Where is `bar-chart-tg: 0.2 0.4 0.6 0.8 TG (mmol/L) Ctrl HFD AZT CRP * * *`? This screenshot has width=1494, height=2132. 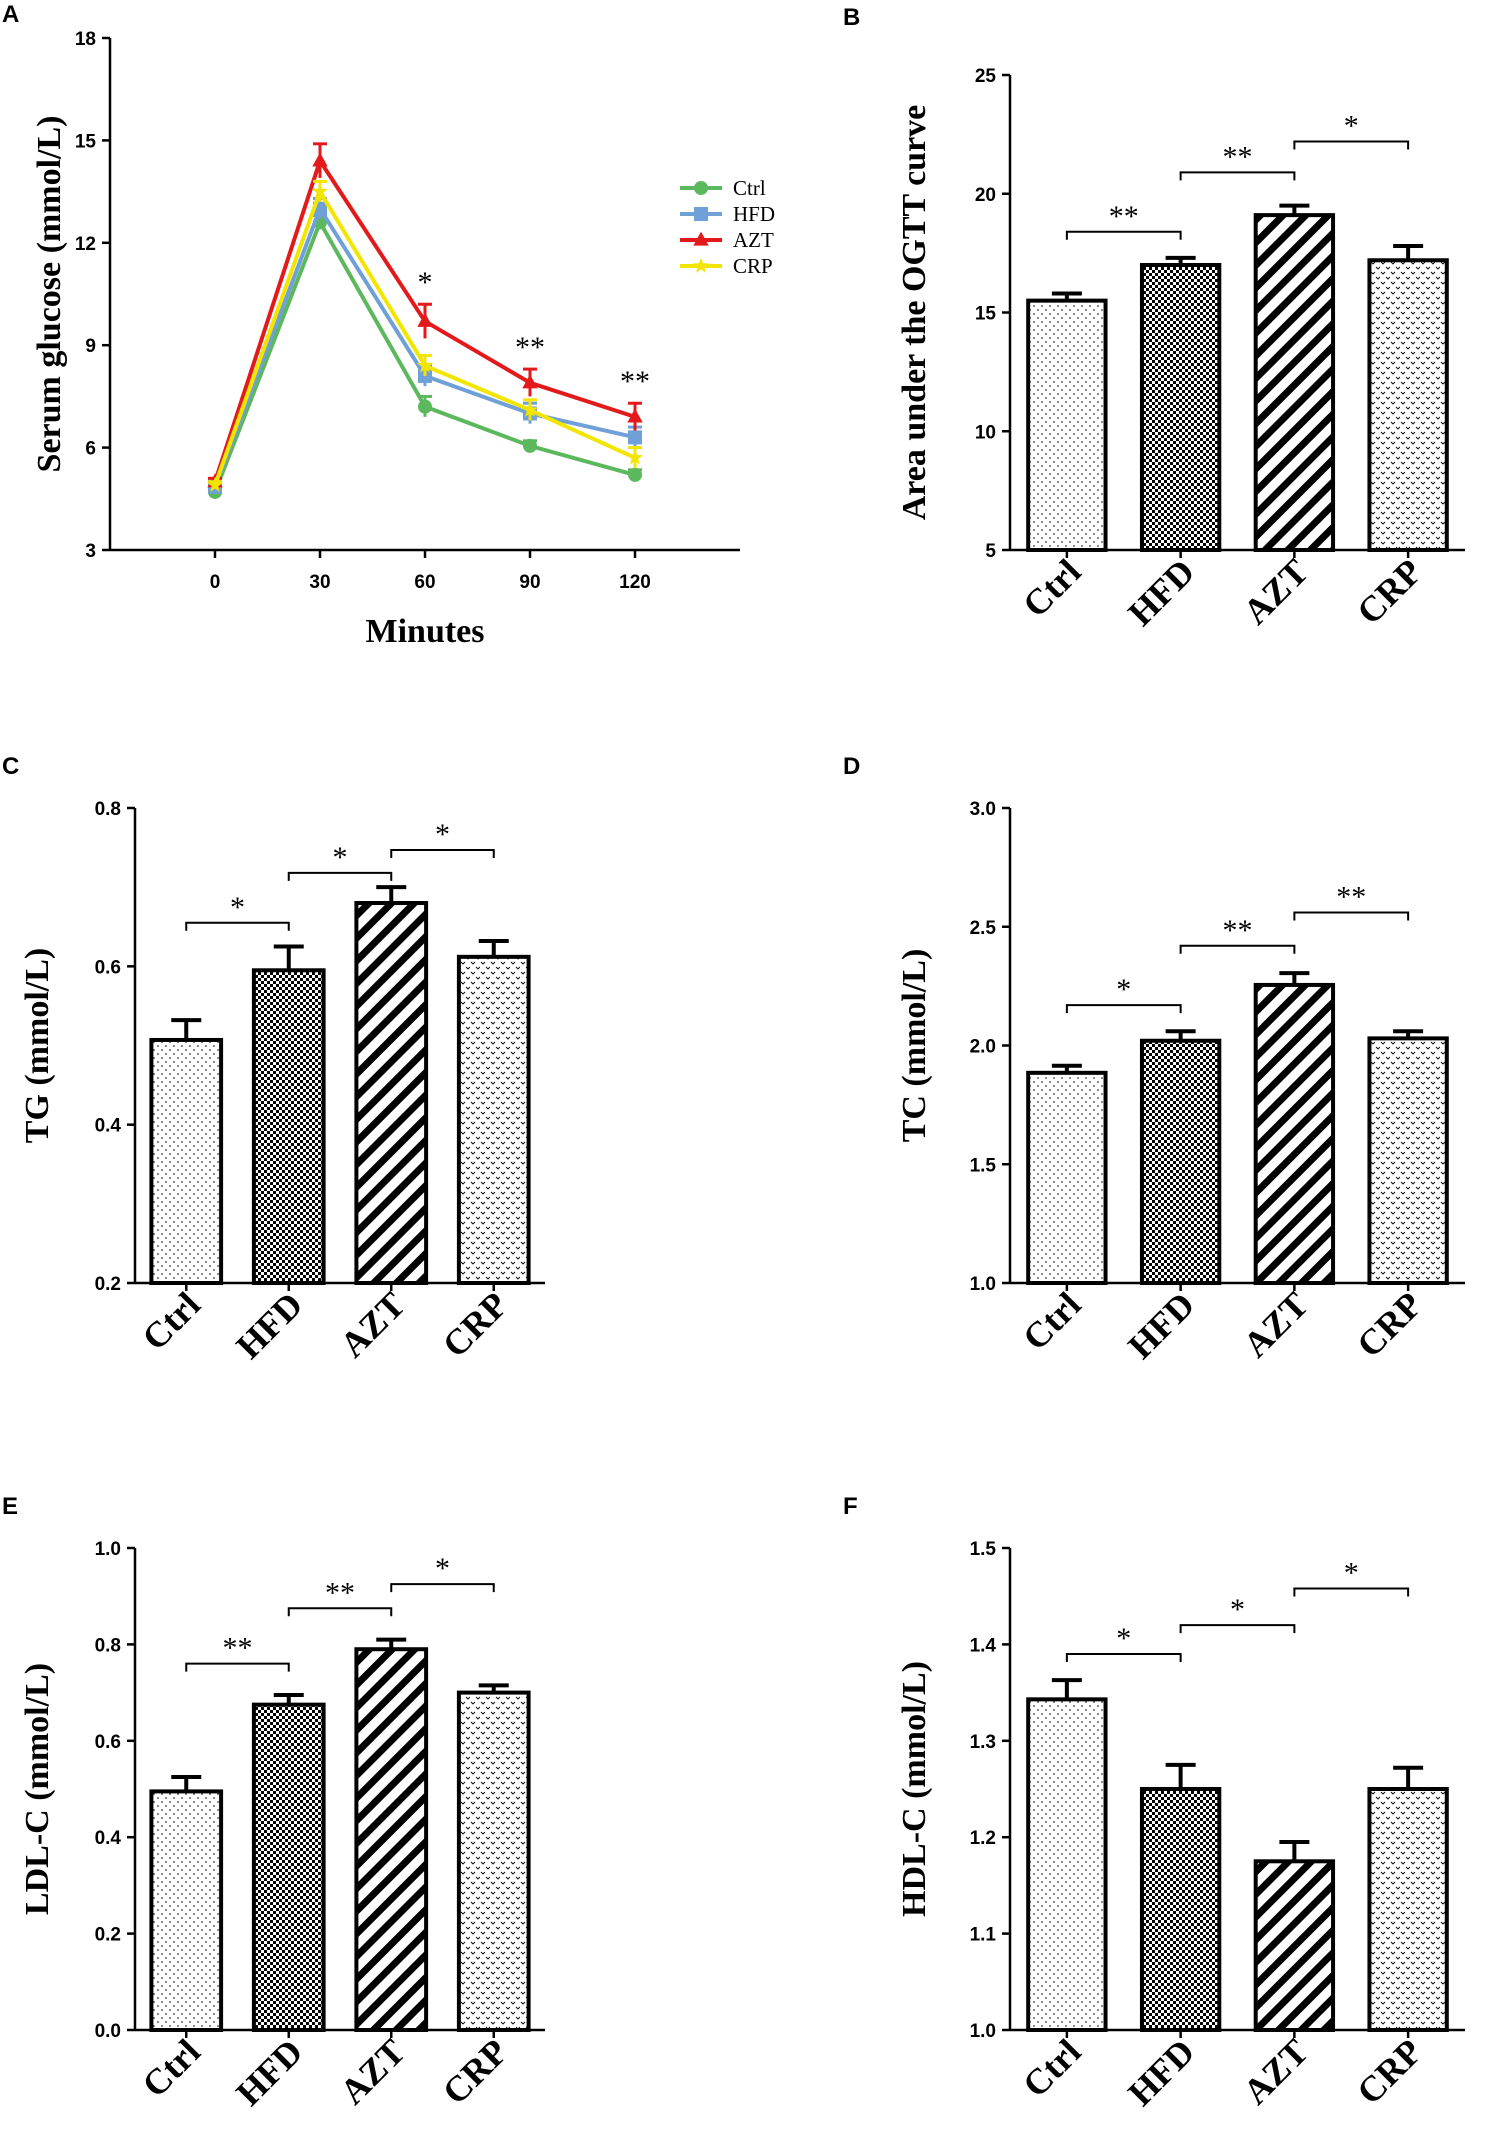
bar-chart-tg: 0.2 0.4 0.6 0.8 TG (mmol/L) Ctrl HFD AZT CRP * * * is located at coordinates (282, 1082).